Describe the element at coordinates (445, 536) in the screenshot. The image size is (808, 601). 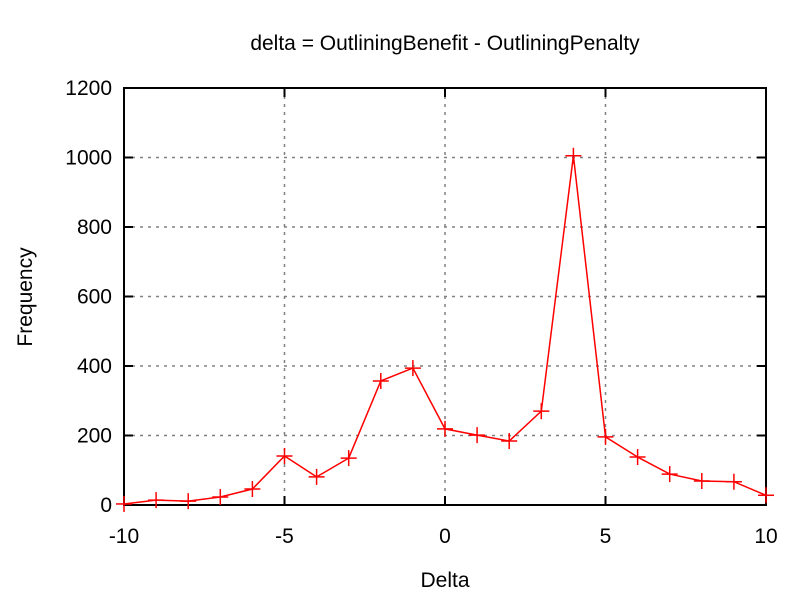
I see `x-tick-label: 0` at that location.